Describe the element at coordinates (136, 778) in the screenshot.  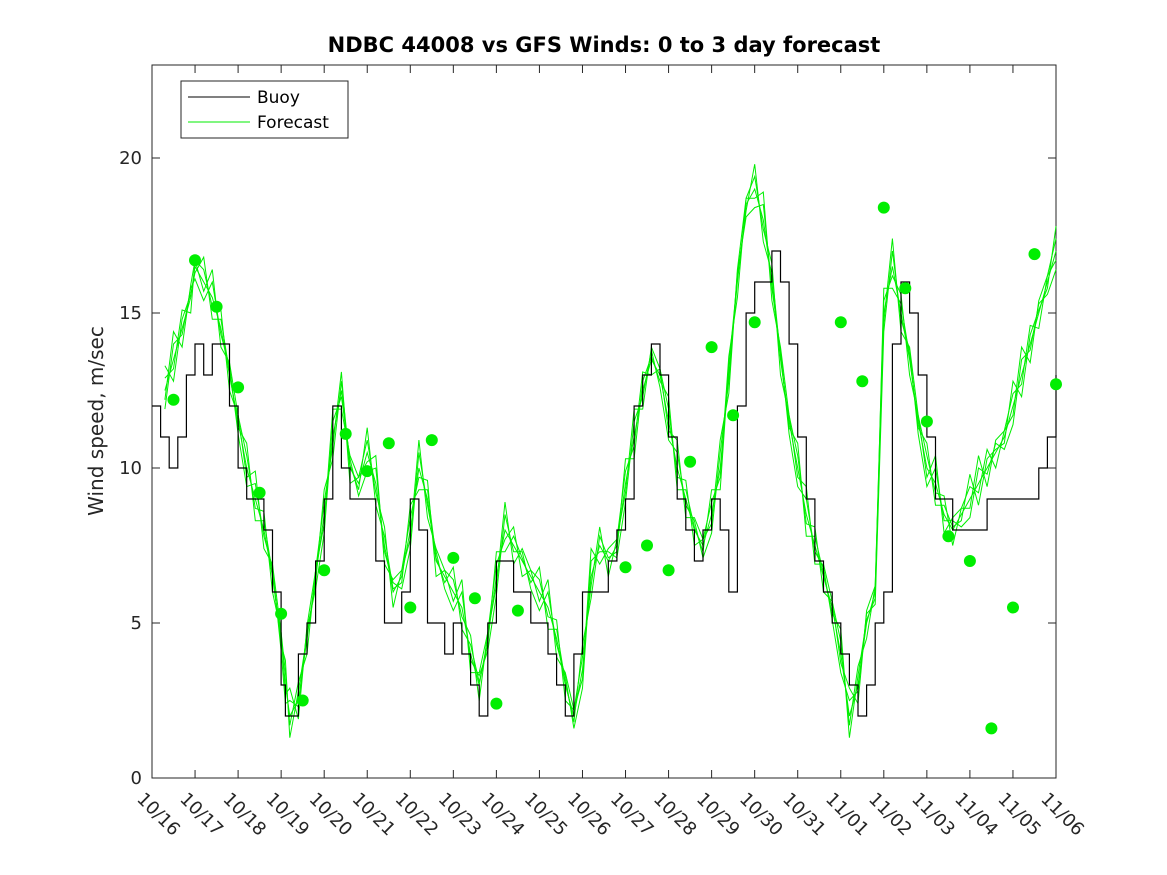
I see `y-tick-label: 0` at that location.